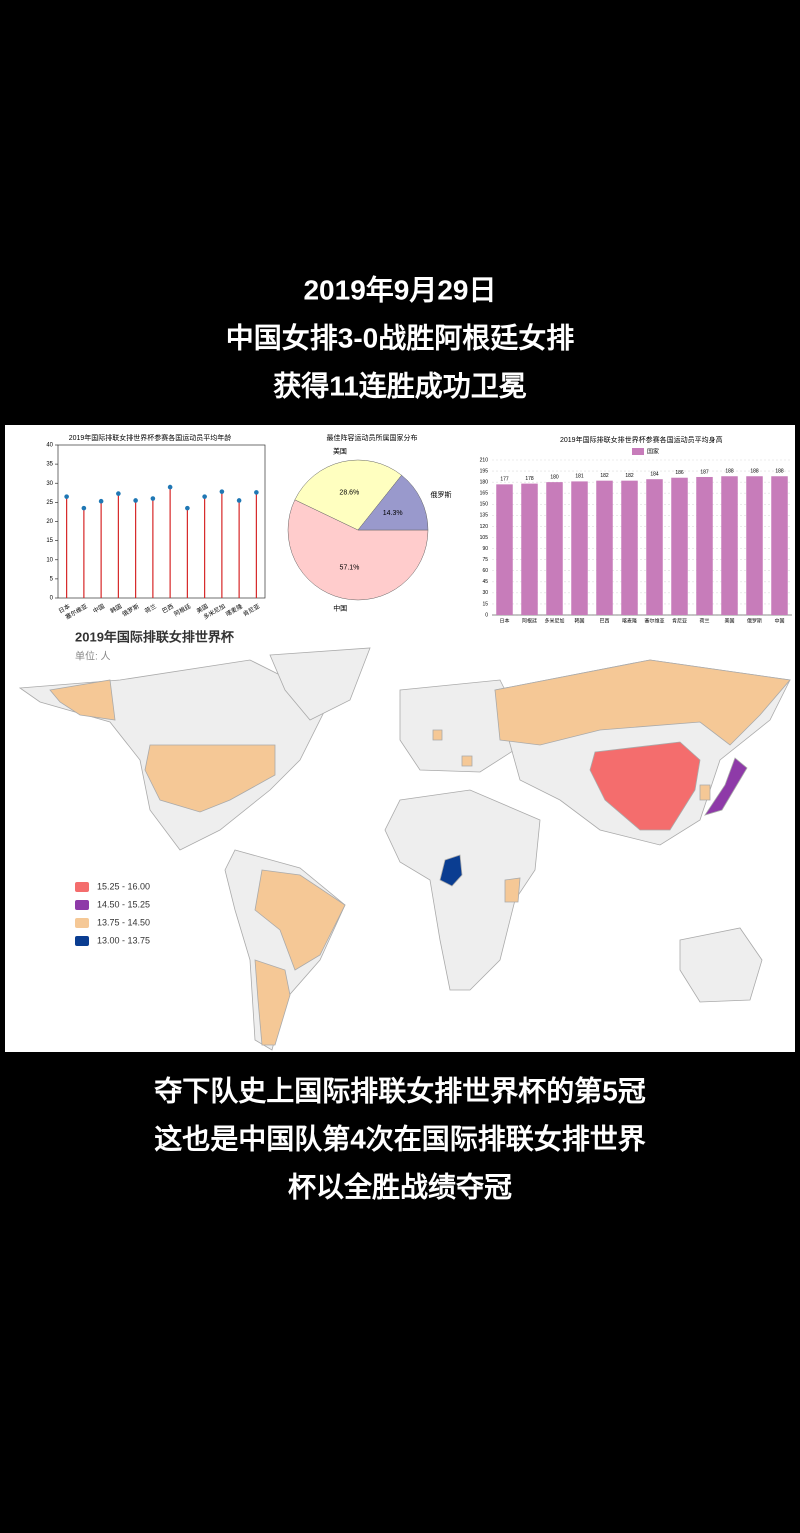  Describe the element at coordinates (704, 472) in the screenshot. I see `bar-value: 187` at that location.